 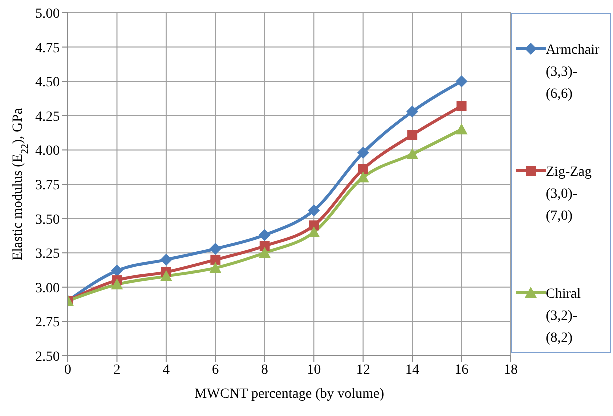 I want to click on y-tick-label: 3.00, so click(x=48, y=288).